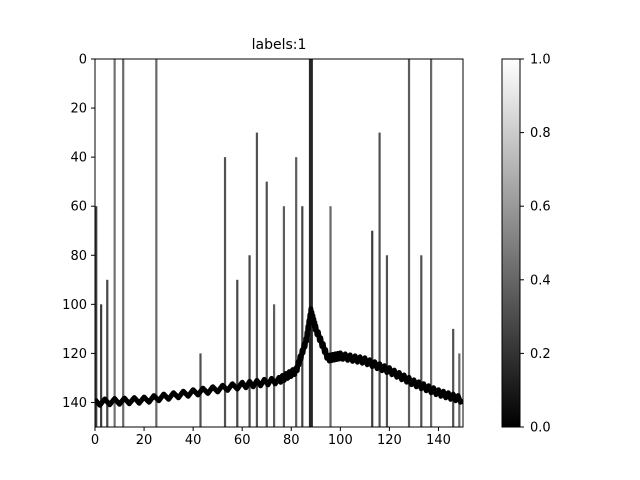  I want to click on colorbar-tick-label: 0.4, so click(540, 280).